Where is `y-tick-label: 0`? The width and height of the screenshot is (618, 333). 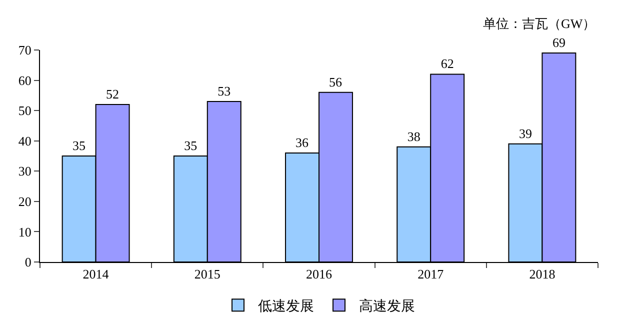 y-tick-label: 0 is located at coordinates (28, 262).